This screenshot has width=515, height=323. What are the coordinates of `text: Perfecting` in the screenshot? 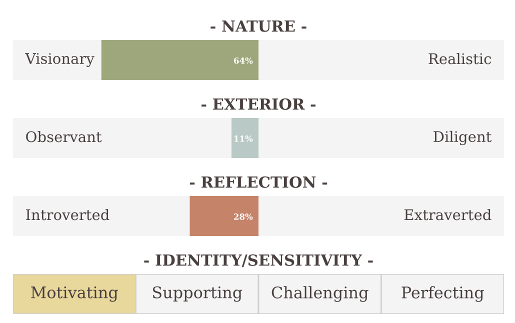 It's located at (443, 294).